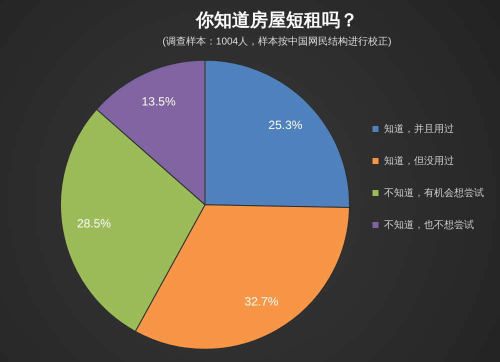  I want to click on legend-label: 知道，并且用过, so click(419, 128).